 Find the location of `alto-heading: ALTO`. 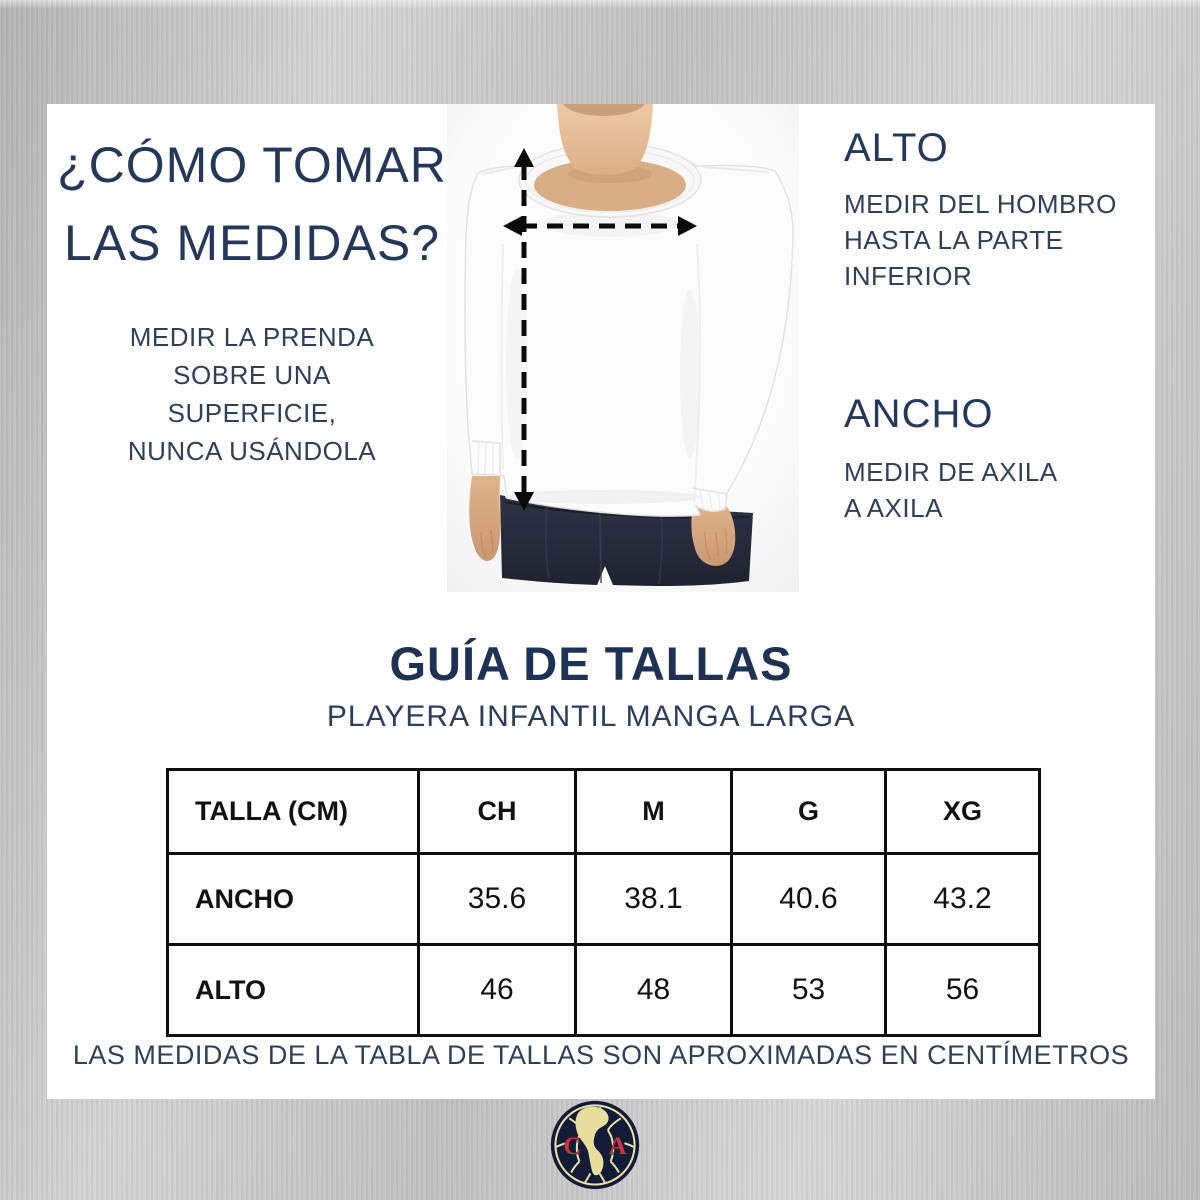

alto-heading: ALTO is located at coordinates (896, 148).